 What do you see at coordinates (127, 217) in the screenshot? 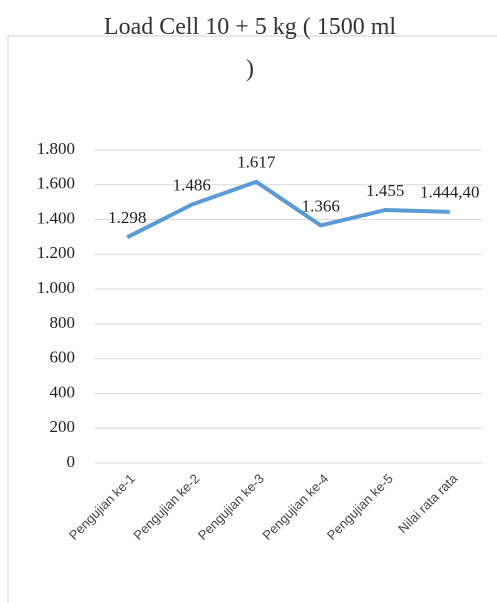
I see `data-label: 1.298` at bounding box center [127, 217].